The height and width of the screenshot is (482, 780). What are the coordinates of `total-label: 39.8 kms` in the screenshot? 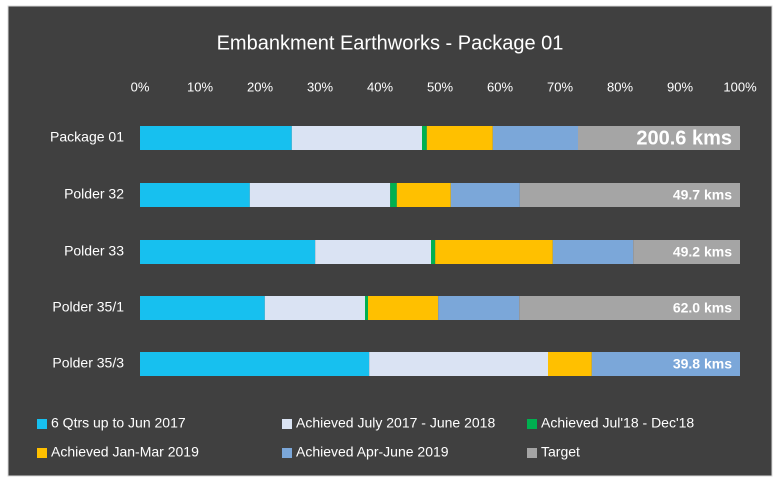 It's located at (702, 364).